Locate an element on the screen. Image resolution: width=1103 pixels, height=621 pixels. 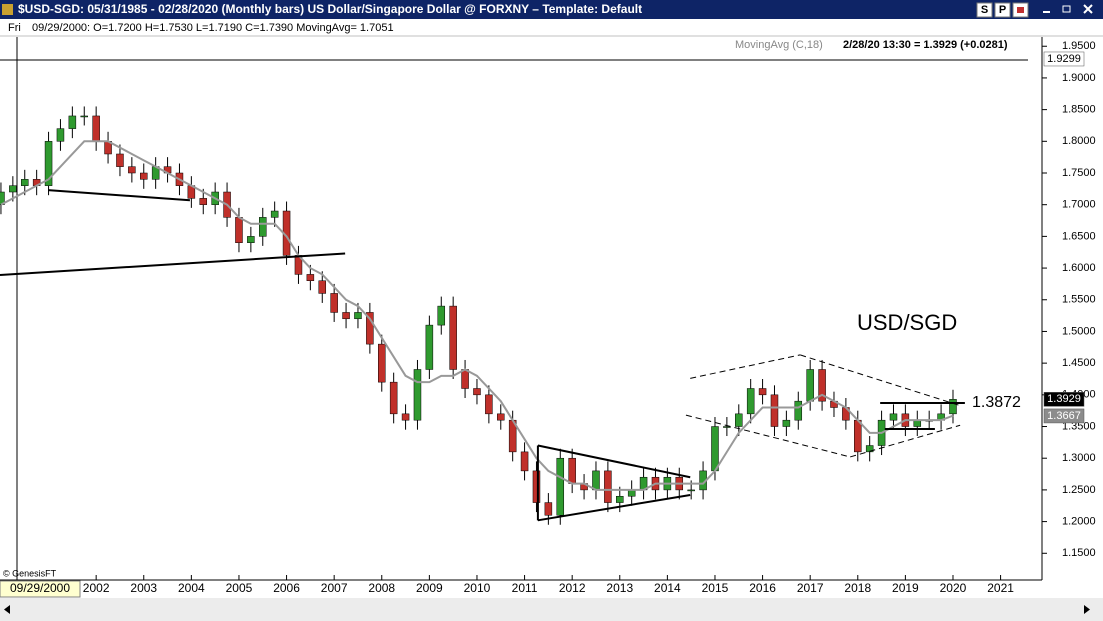
button-p is located at coordinates (1002, 10).